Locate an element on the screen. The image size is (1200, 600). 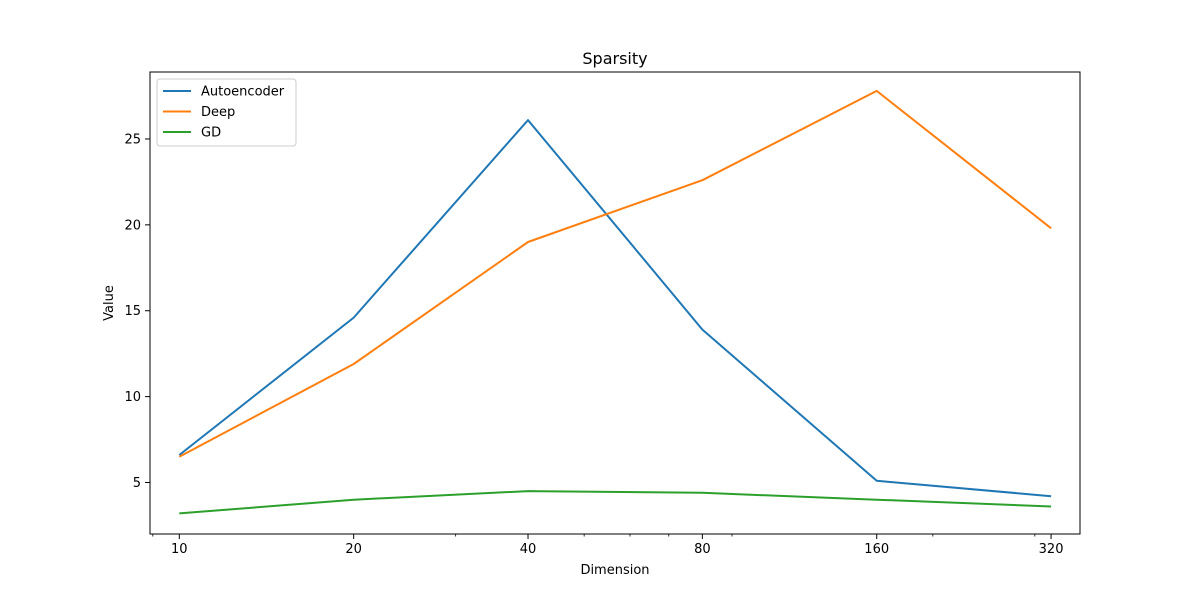
x-axis-label: Dimension is located at coordinates (614, 570).